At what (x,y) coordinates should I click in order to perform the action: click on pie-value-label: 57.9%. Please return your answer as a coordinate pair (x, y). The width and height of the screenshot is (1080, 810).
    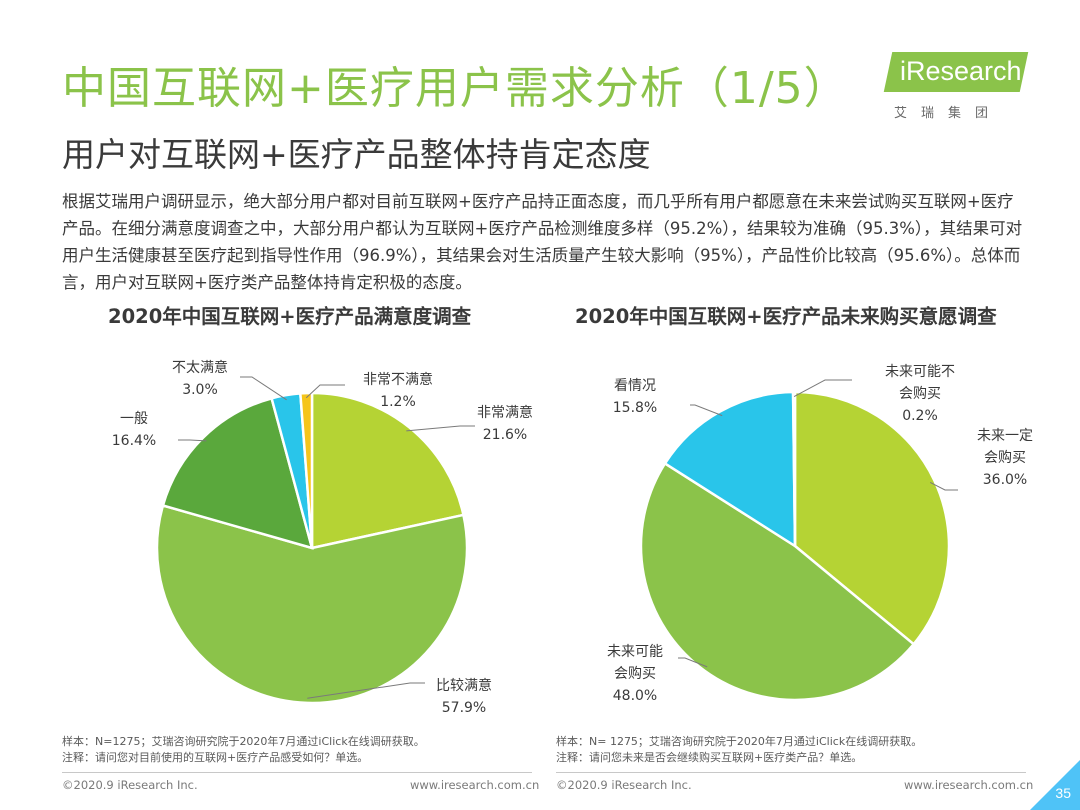
    Looking at the image, I should click on (464, 708).